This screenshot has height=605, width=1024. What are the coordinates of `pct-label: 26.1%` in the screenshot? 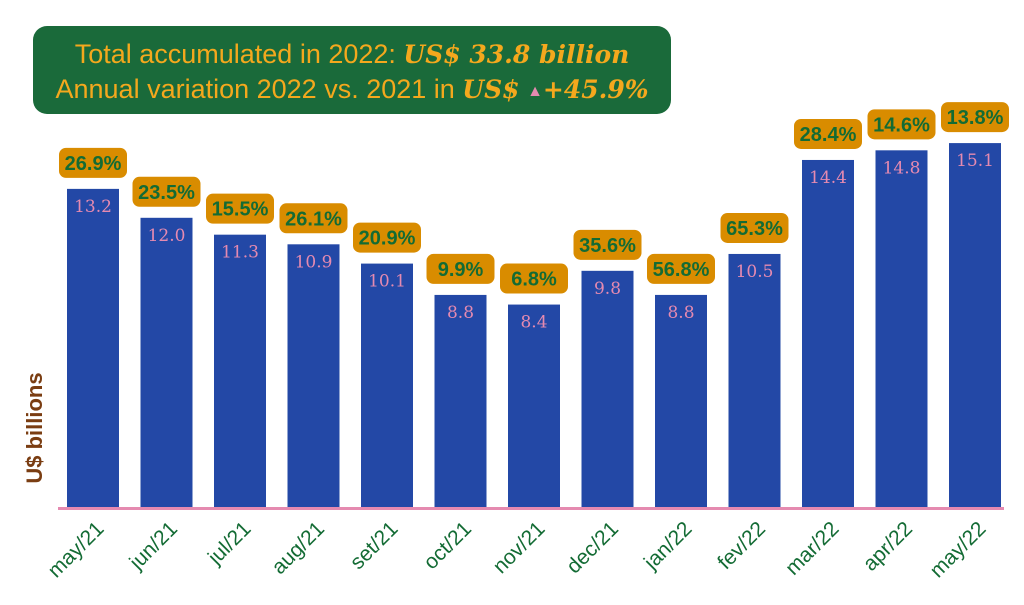 It's located at (313, 219).